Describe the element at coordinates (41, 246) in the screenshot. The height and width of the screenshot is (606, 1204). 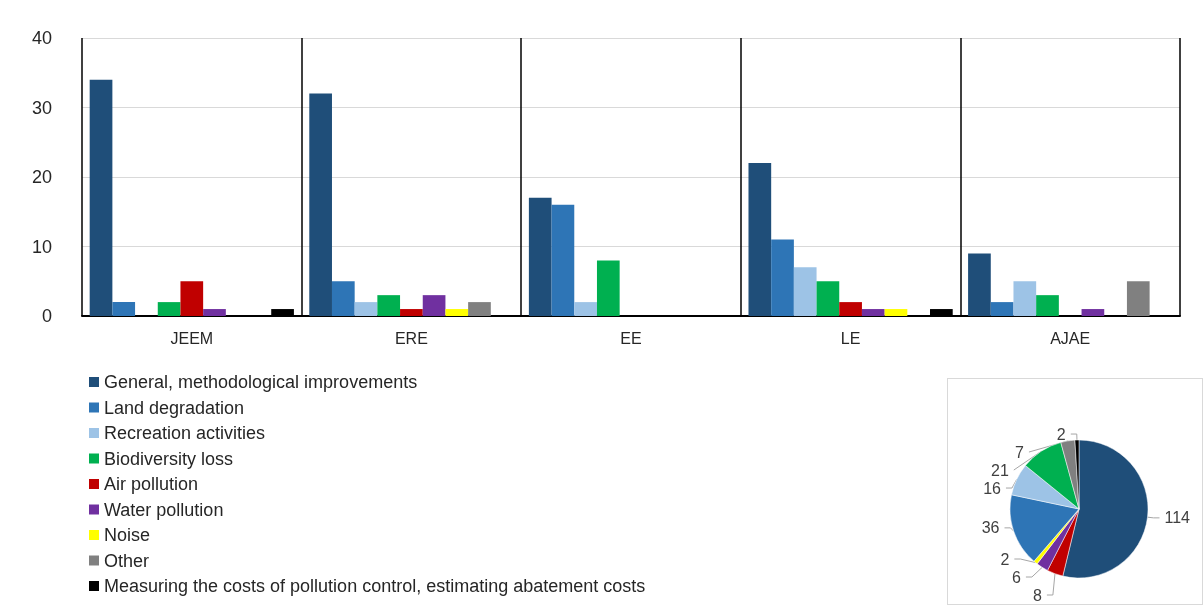
I see `y-tick-label: 10` at that location.